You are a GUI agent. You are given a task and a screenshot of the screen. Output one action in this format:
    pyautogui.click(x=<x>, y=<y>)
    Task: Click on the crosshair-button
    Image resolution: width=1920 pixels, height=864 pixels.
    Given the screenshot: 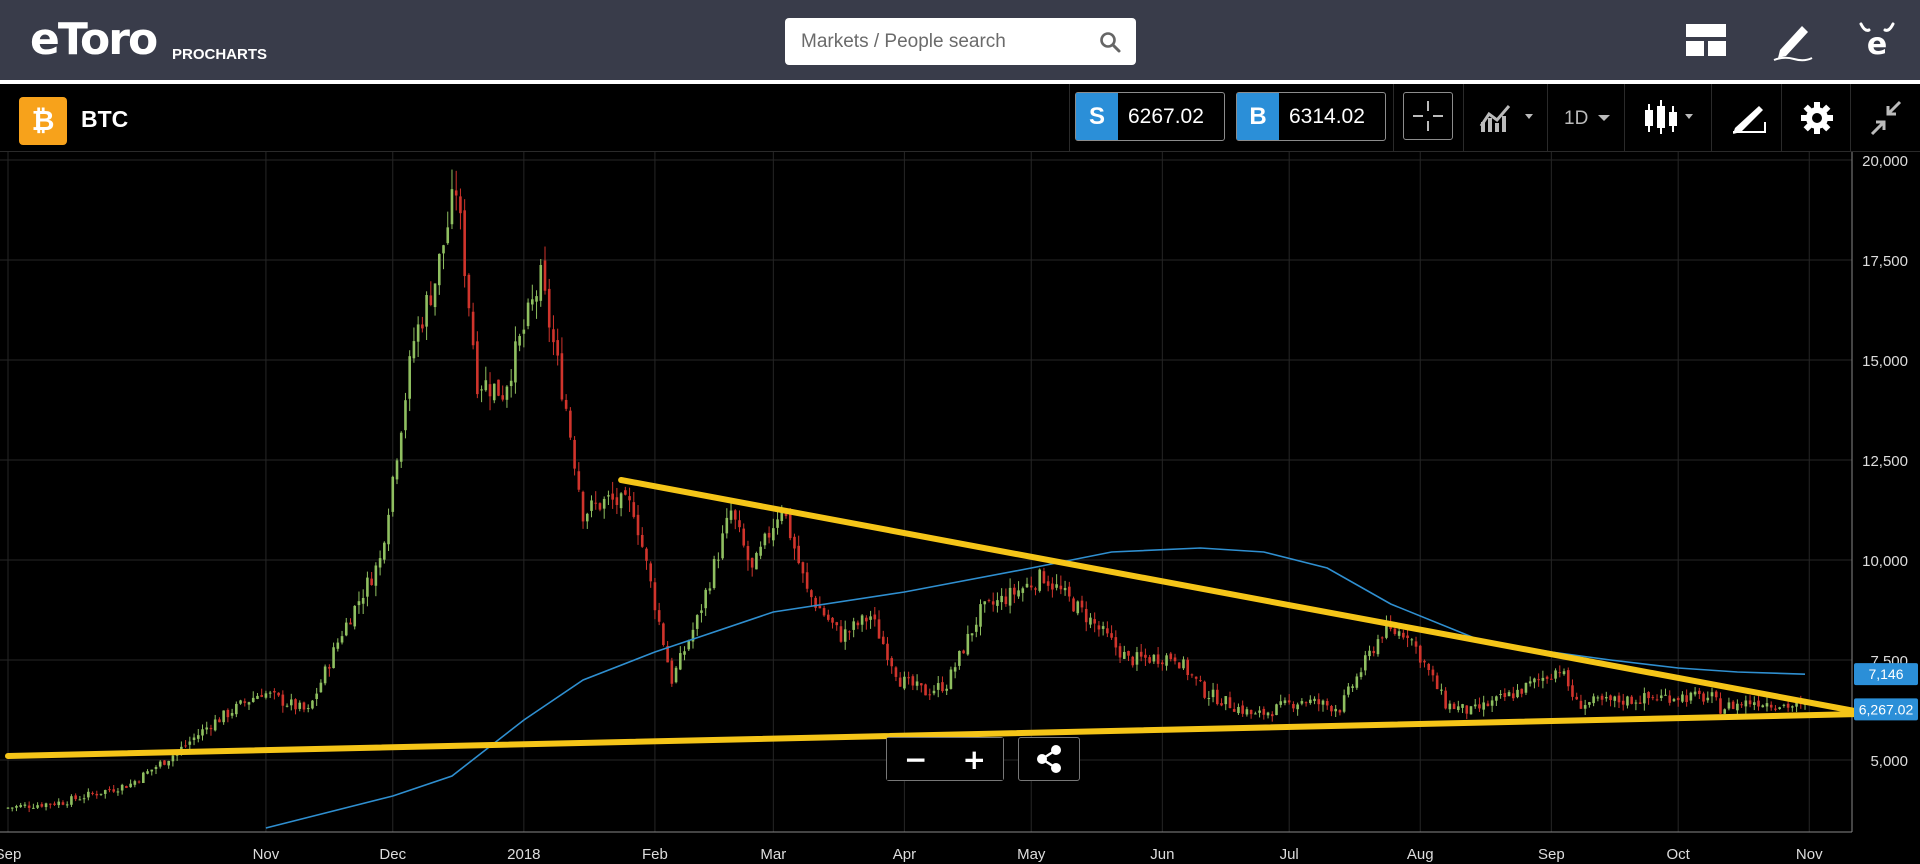 What is the action you would take?
    pyautogui.click(x=1428, y=116)
    